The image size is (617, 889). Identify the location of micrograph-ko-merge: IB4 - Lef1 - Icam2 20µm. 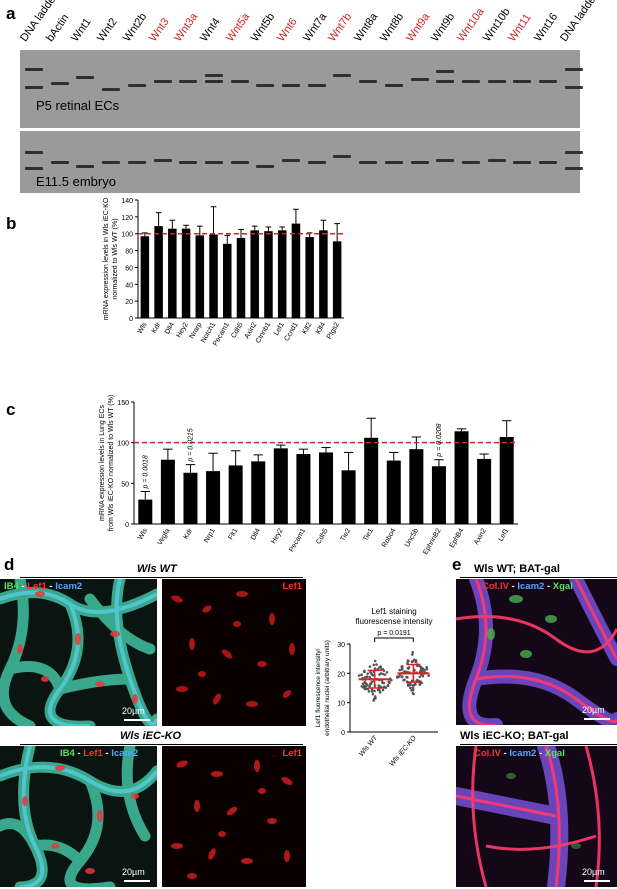
(78, 816).